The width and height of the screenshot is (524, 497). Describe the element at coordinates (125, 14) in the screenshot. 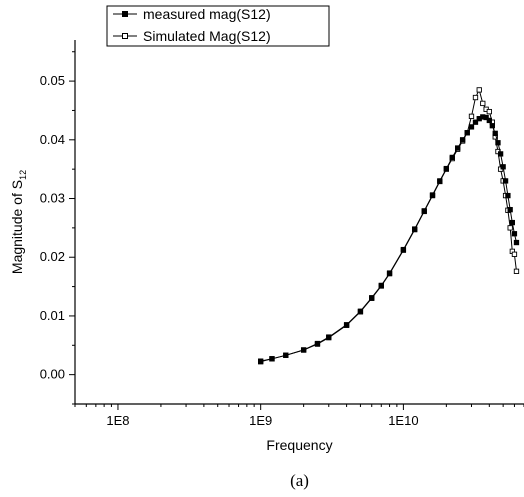

I see `legend-marker-measured` at that location.